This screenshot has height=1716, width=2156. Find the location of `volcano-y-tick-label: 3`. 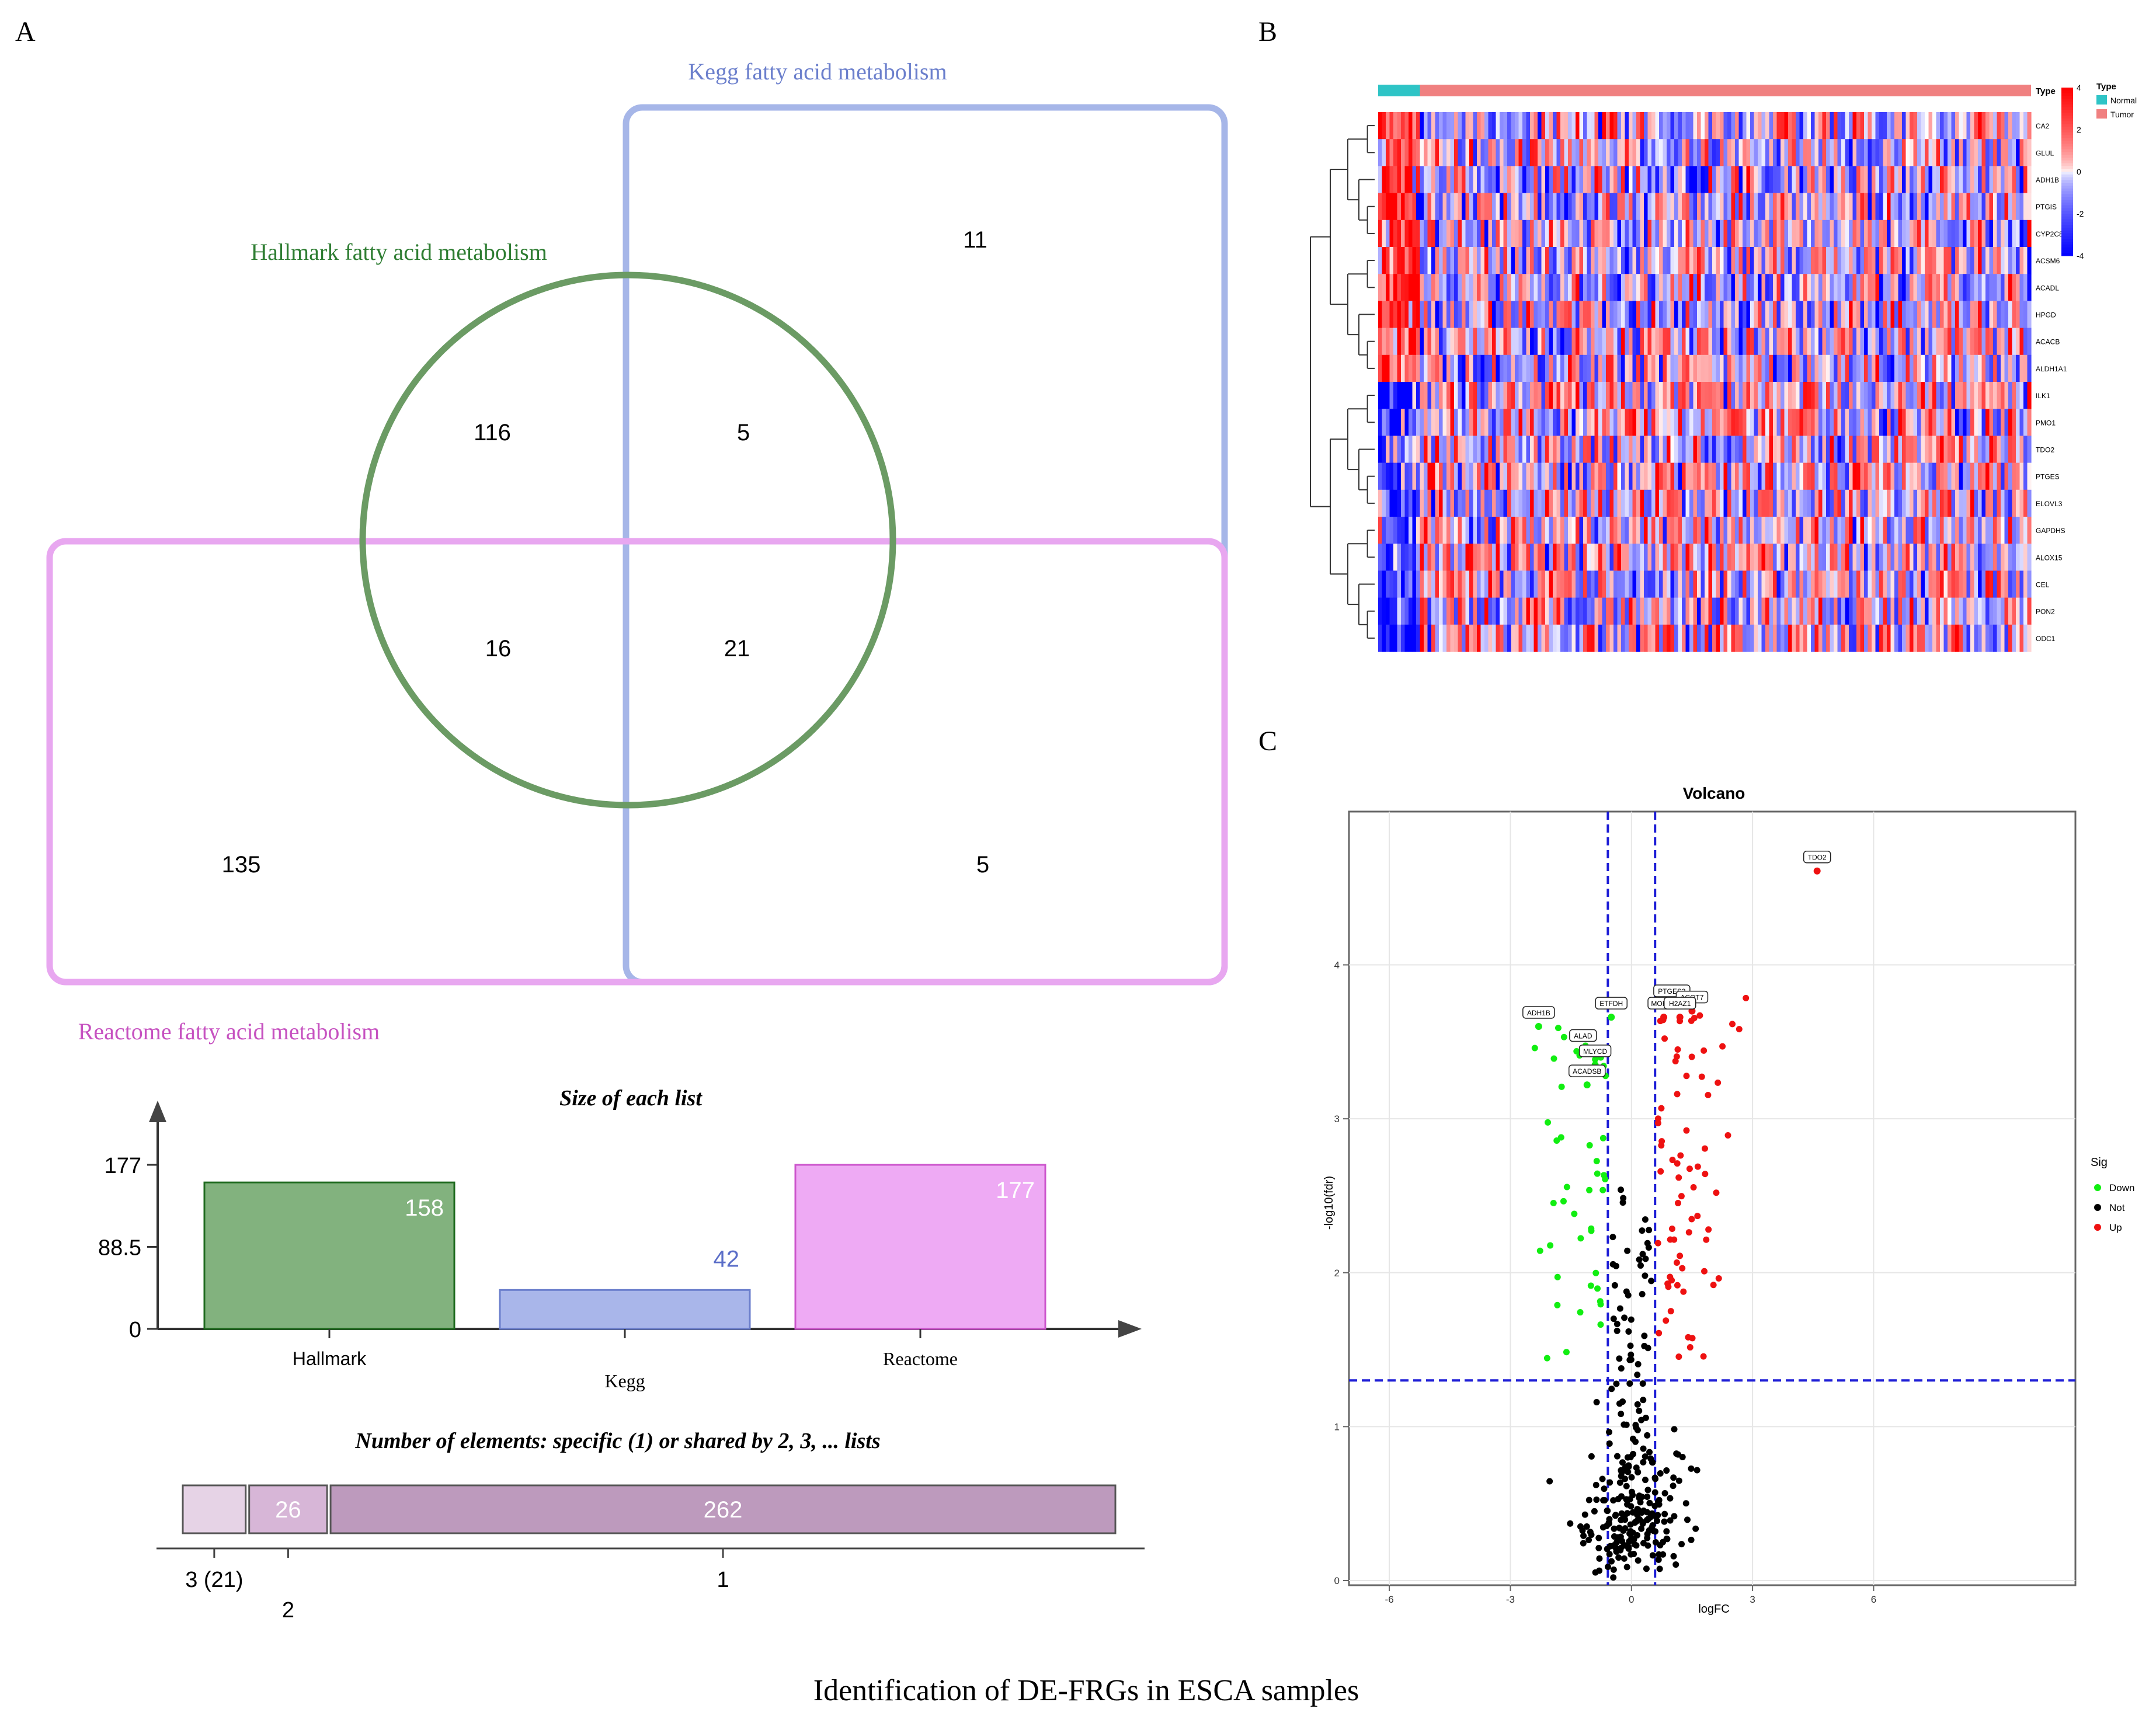

volcano-y-tick-label: 3 is located at coordinates (1337, 1119).